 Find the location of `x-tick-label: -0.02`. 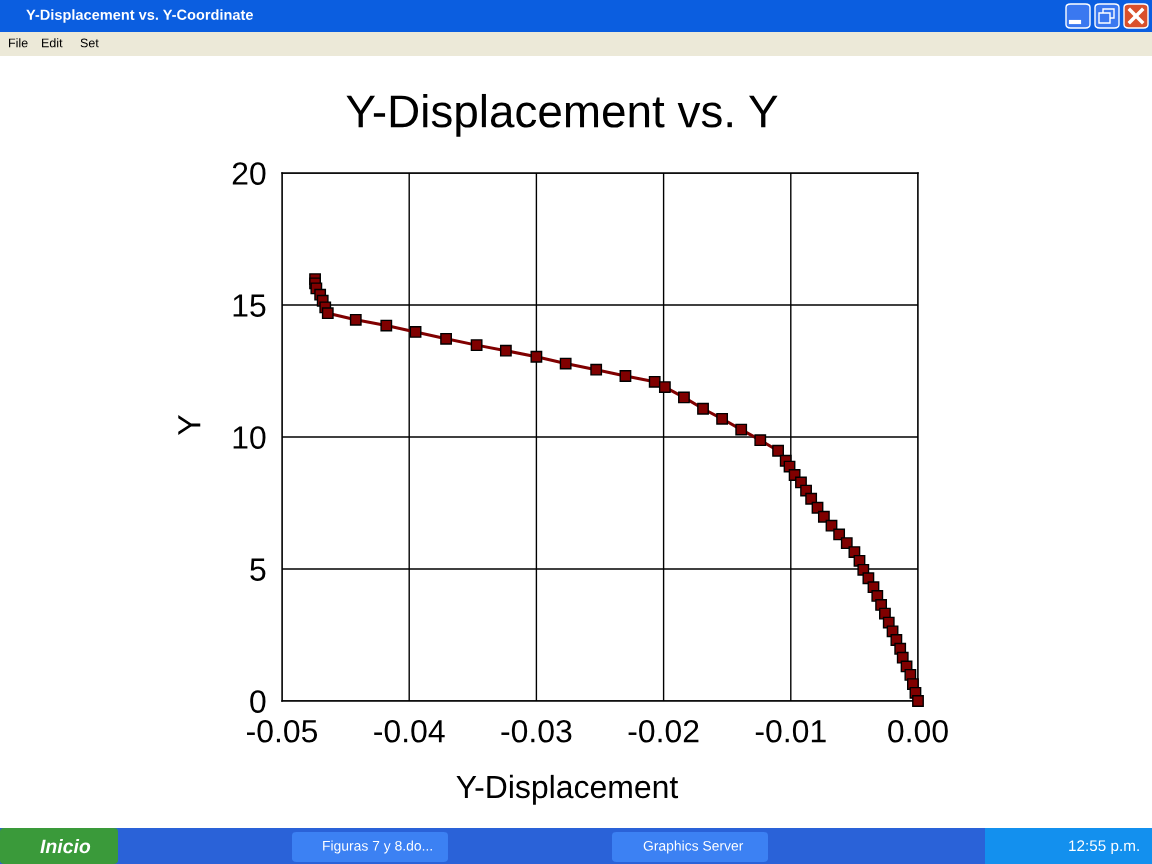

x-tick-label: -0.02 is located at coordinates (663, 731).